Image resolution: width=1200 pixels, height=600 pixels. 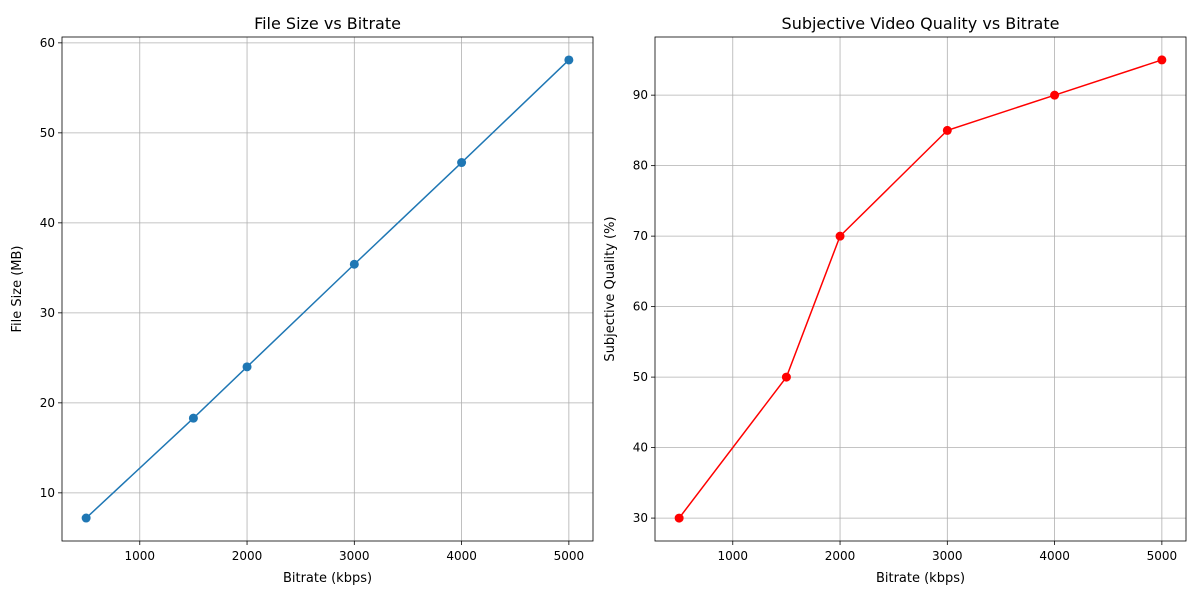 What do you see at coordinates (610, 288) in the screenshot?
I see `y-axis-label: Subjective Quality (%)` at bounding box center [610, 288].